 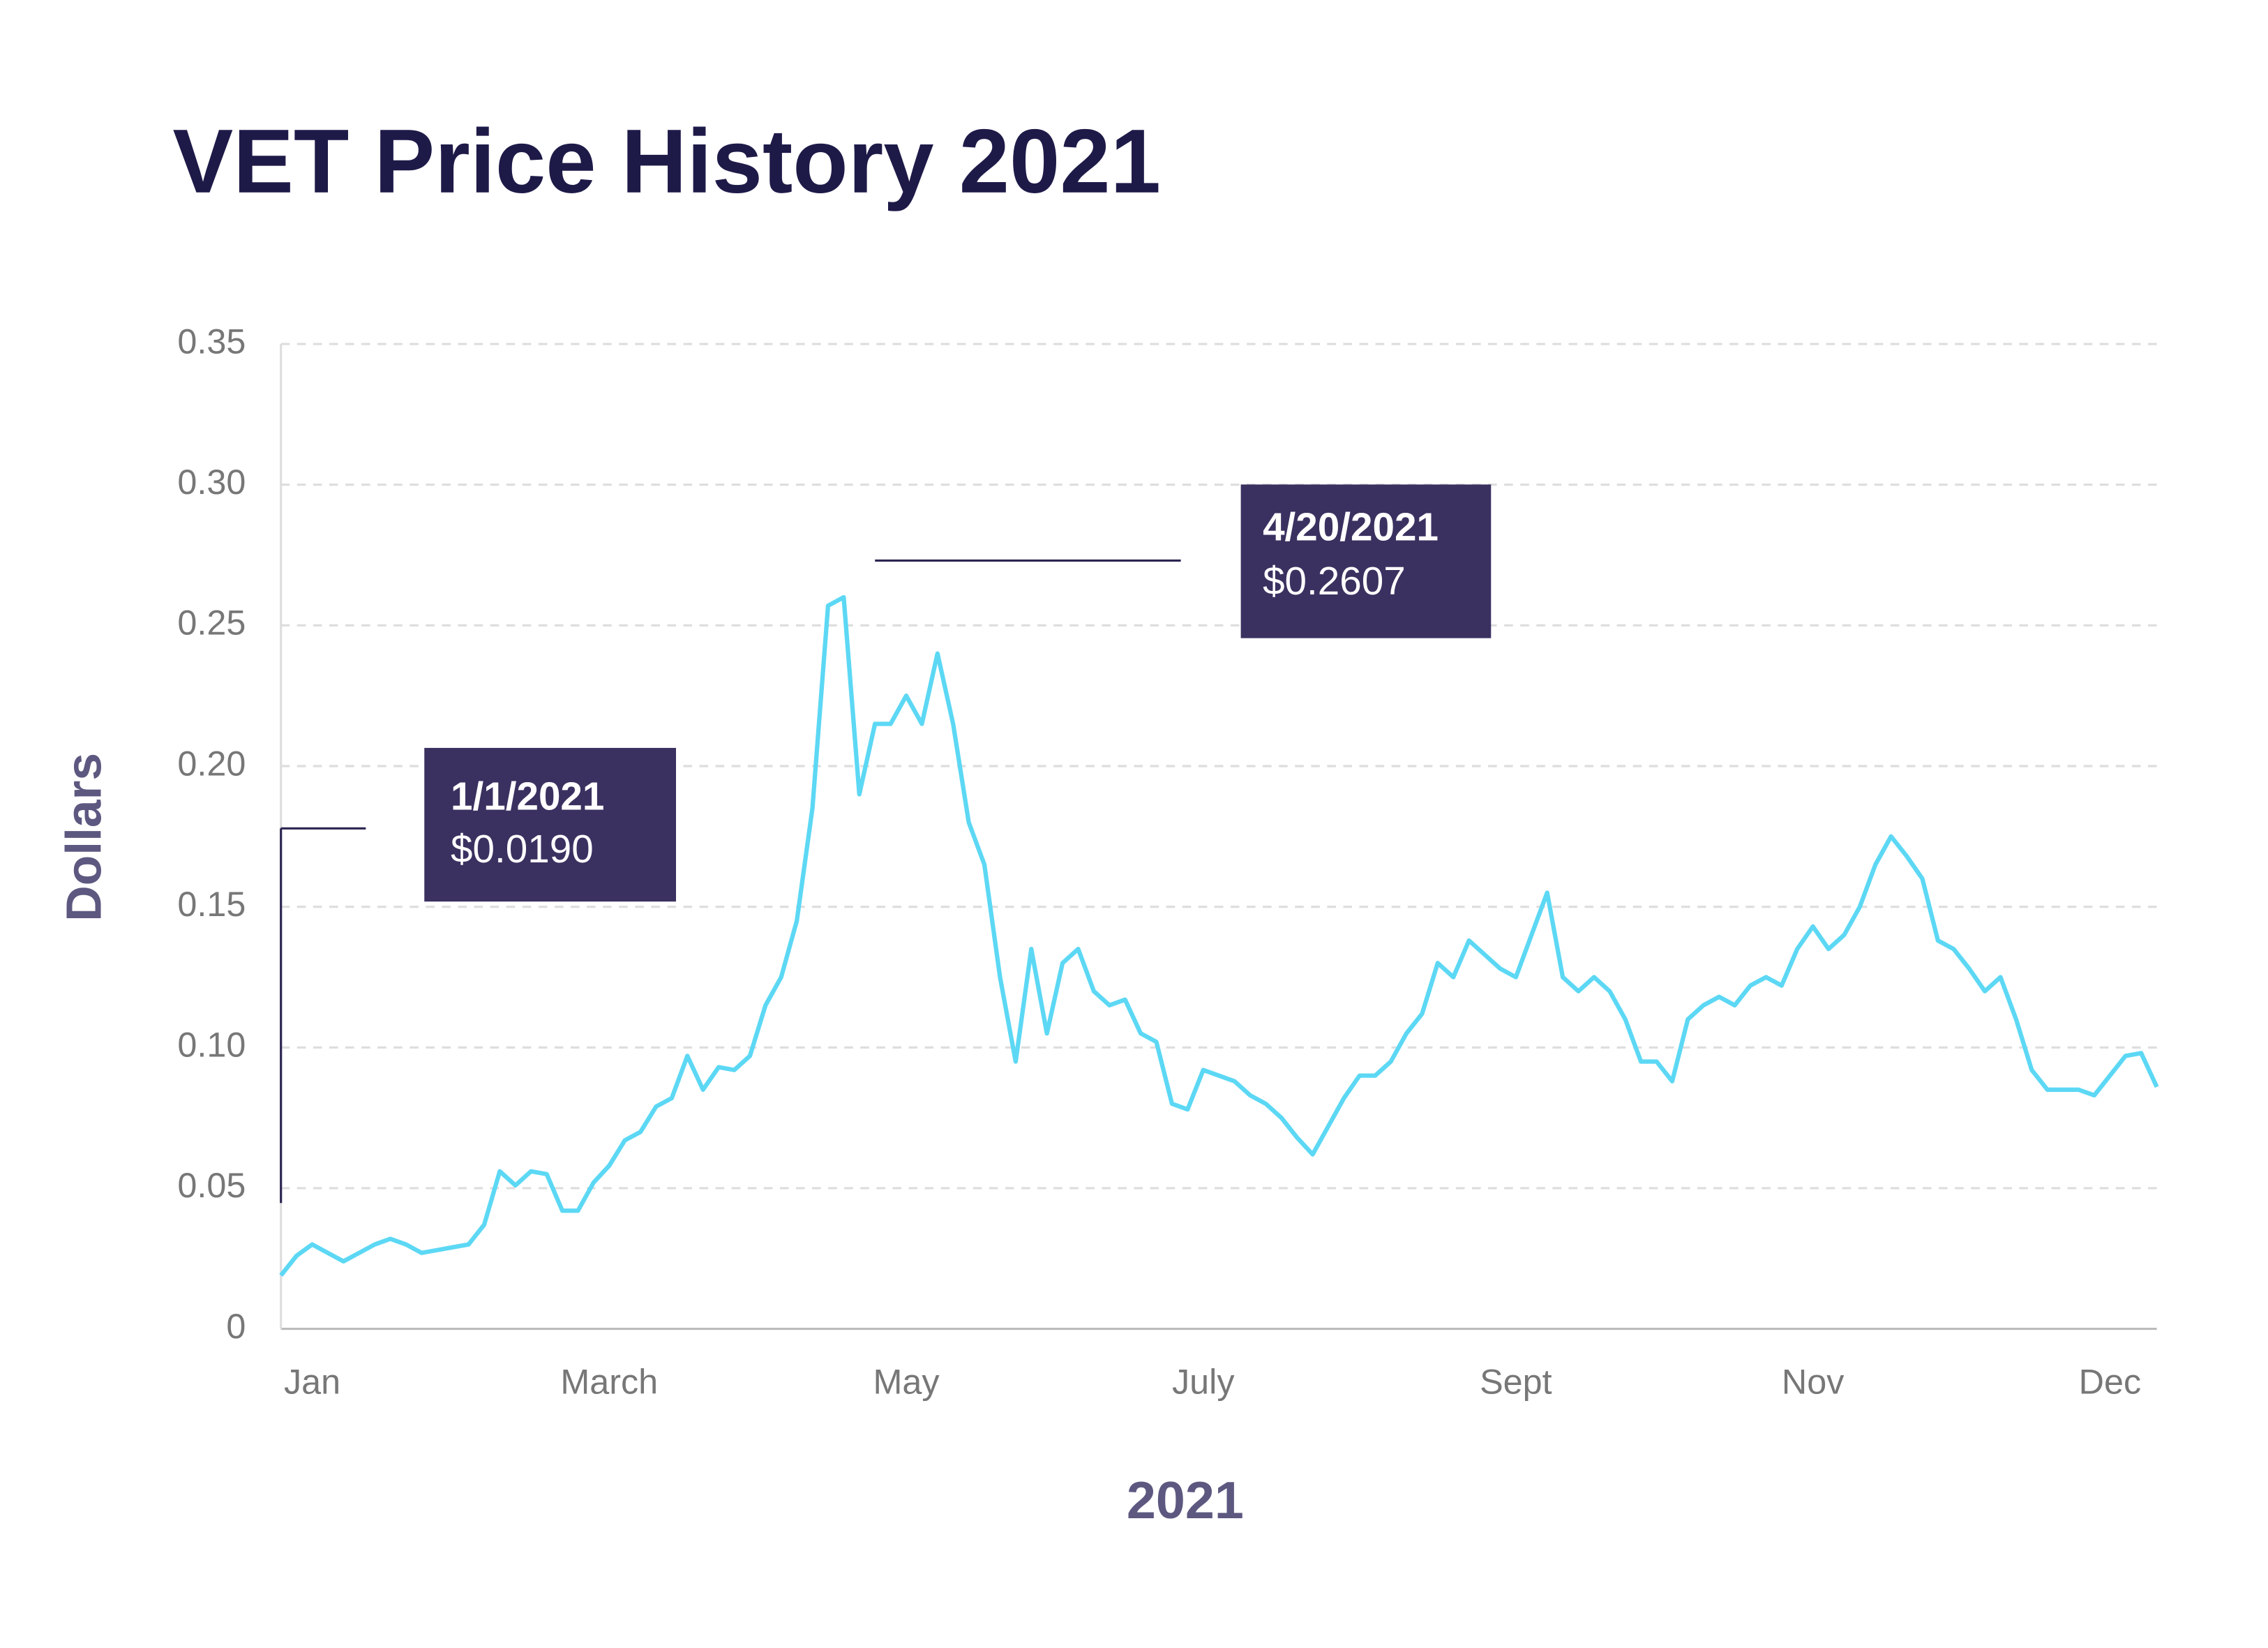 What do you see at coordinates (1813, 1382) in the screenshot?
I see `x-tick-label: Nov` at bounding box center [1813, 1382].